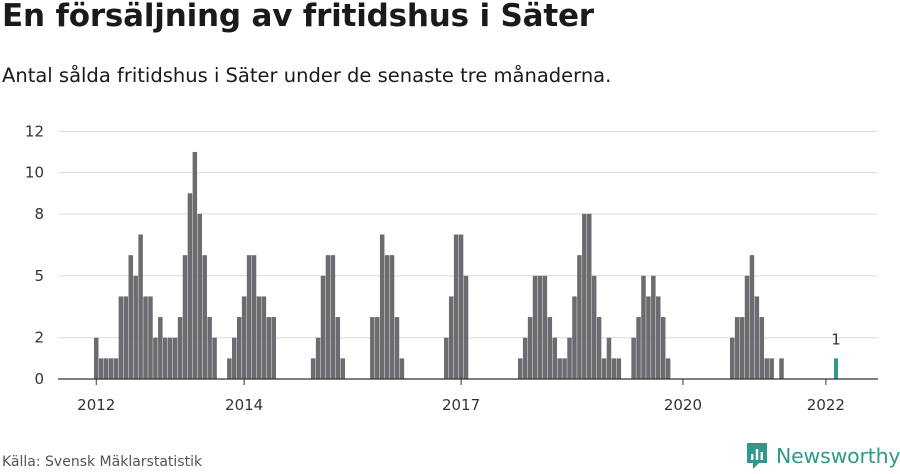  I want to click on x-tick-label: 2017, so click(461, 405).